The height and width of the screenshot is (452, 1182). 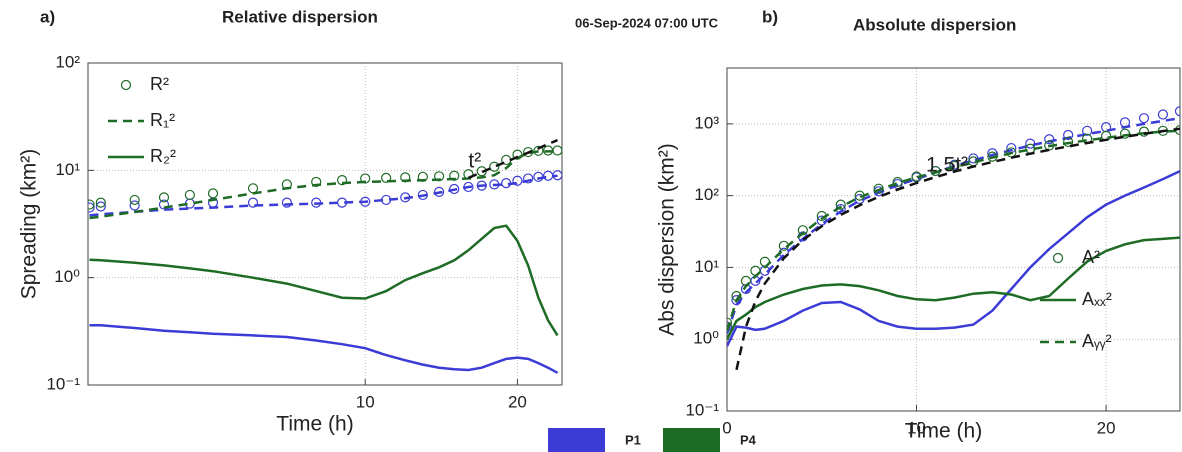 I want to click on panel-label: a), so click(x=47, y=16).